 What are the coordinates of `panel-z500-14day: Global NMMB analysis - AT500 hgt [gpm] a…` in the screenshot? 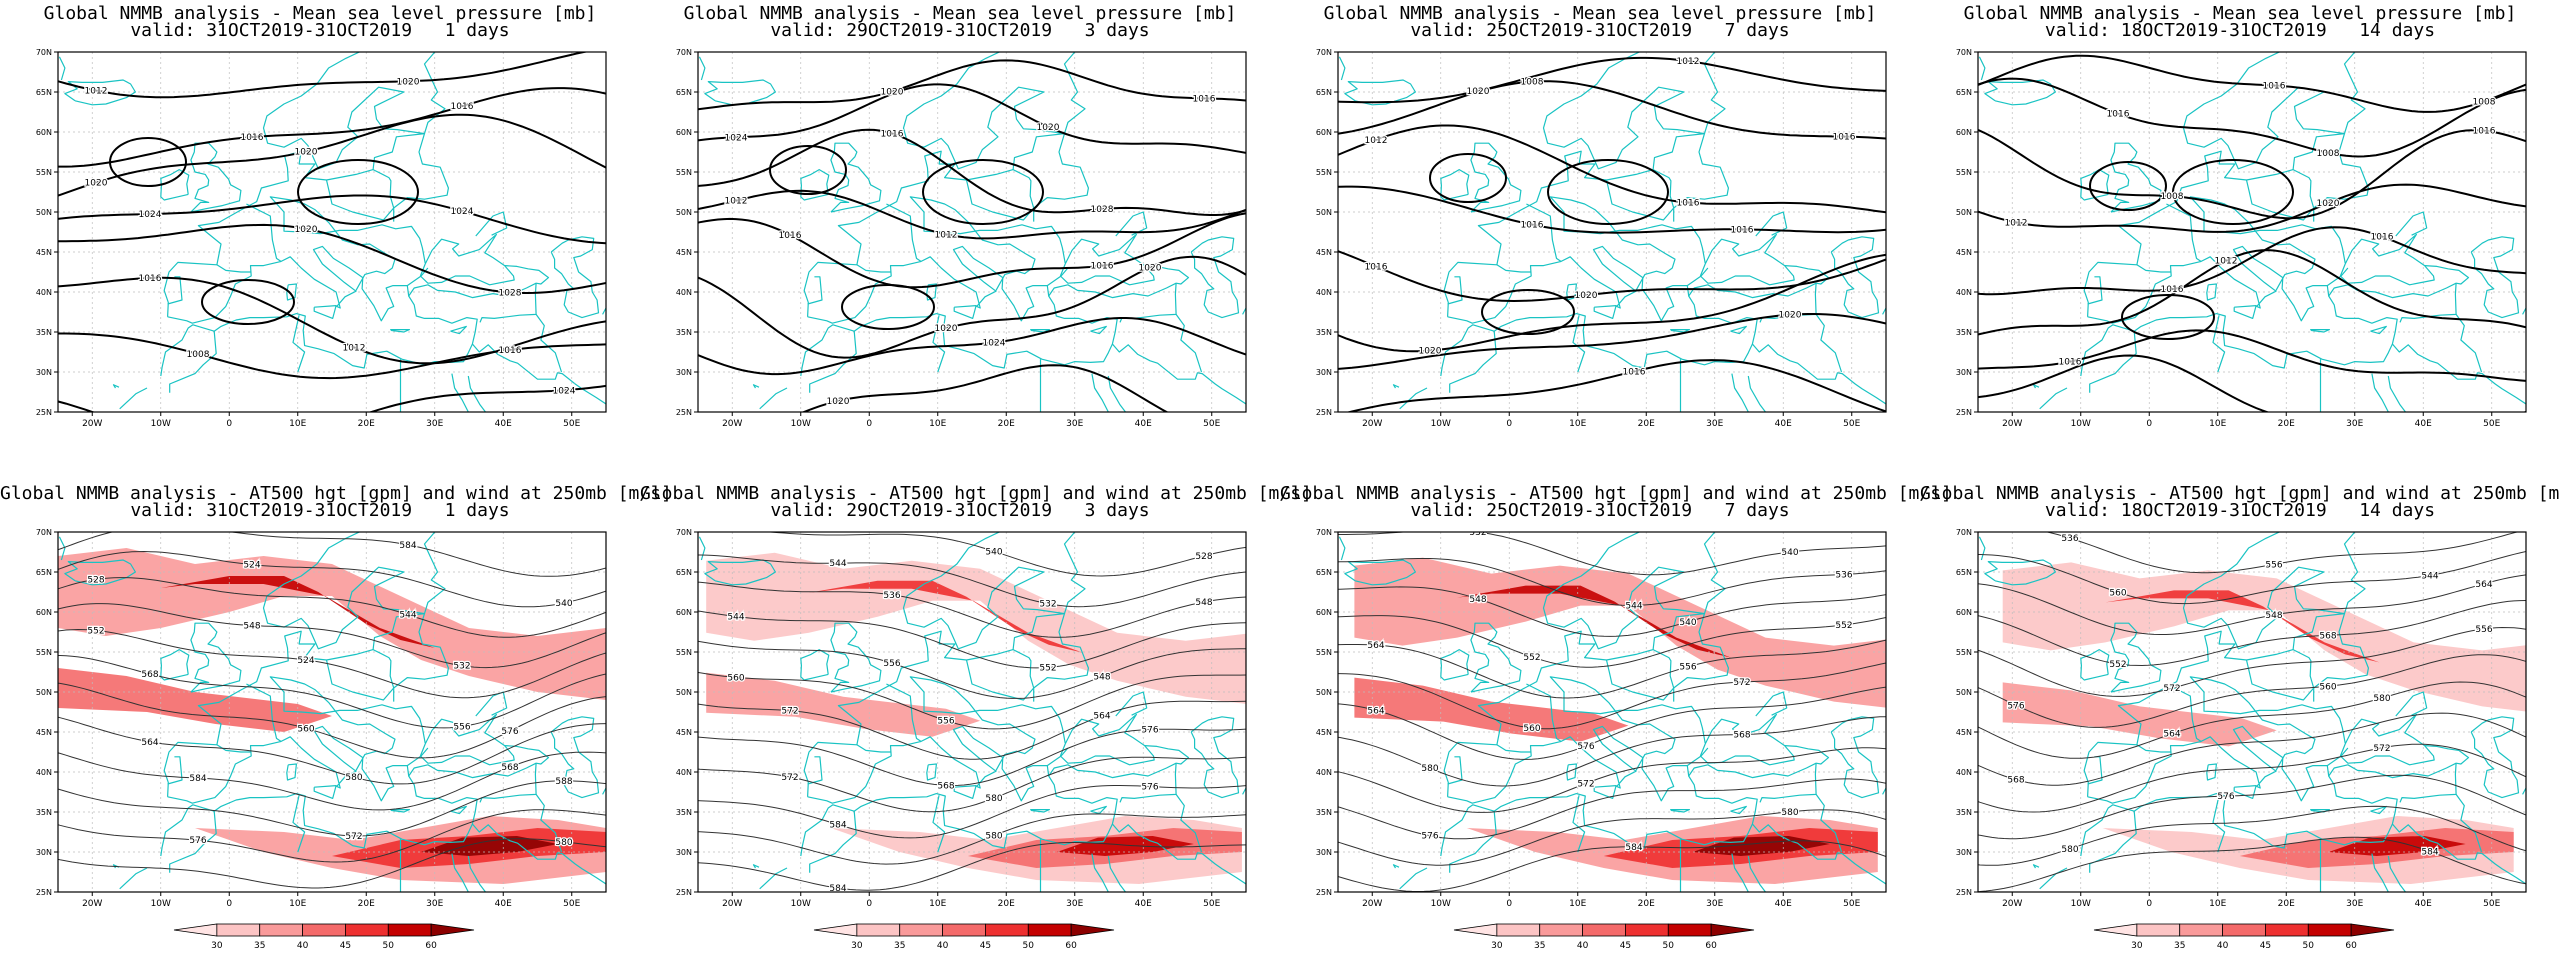 It's located at (2240, 720).